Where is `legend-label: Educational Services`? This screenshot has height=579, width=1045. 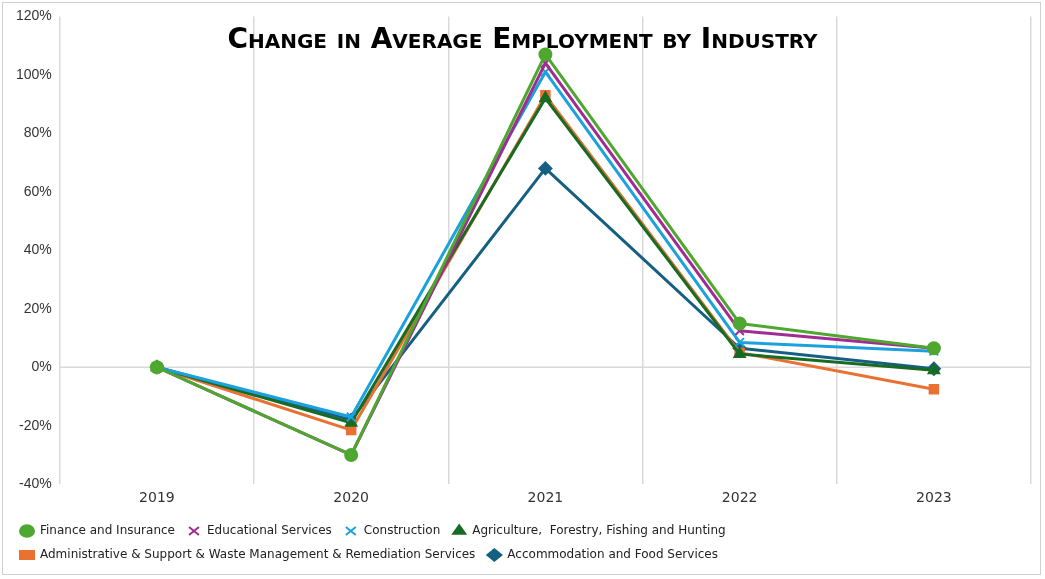 legend-label: Educational Services is located at coordinates (269, 530).